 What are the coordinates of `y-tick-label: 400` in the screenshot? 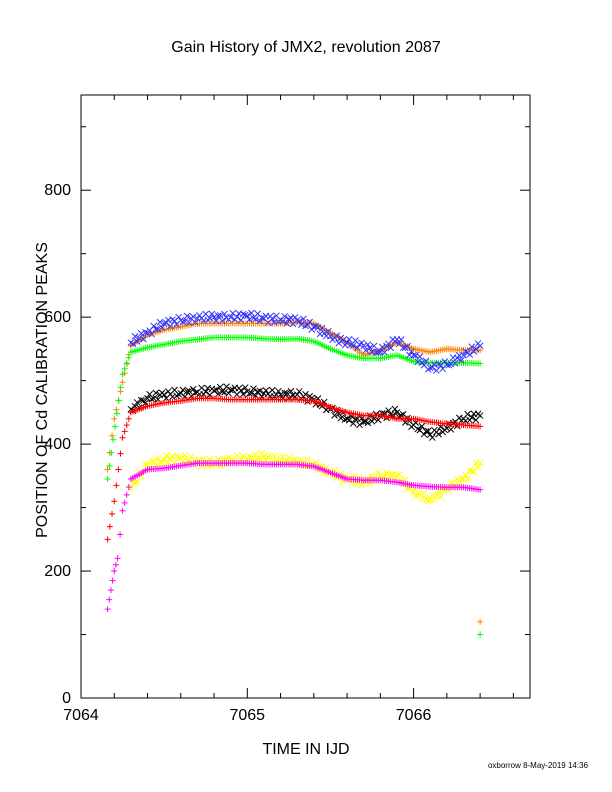 It's located at (57, 444).